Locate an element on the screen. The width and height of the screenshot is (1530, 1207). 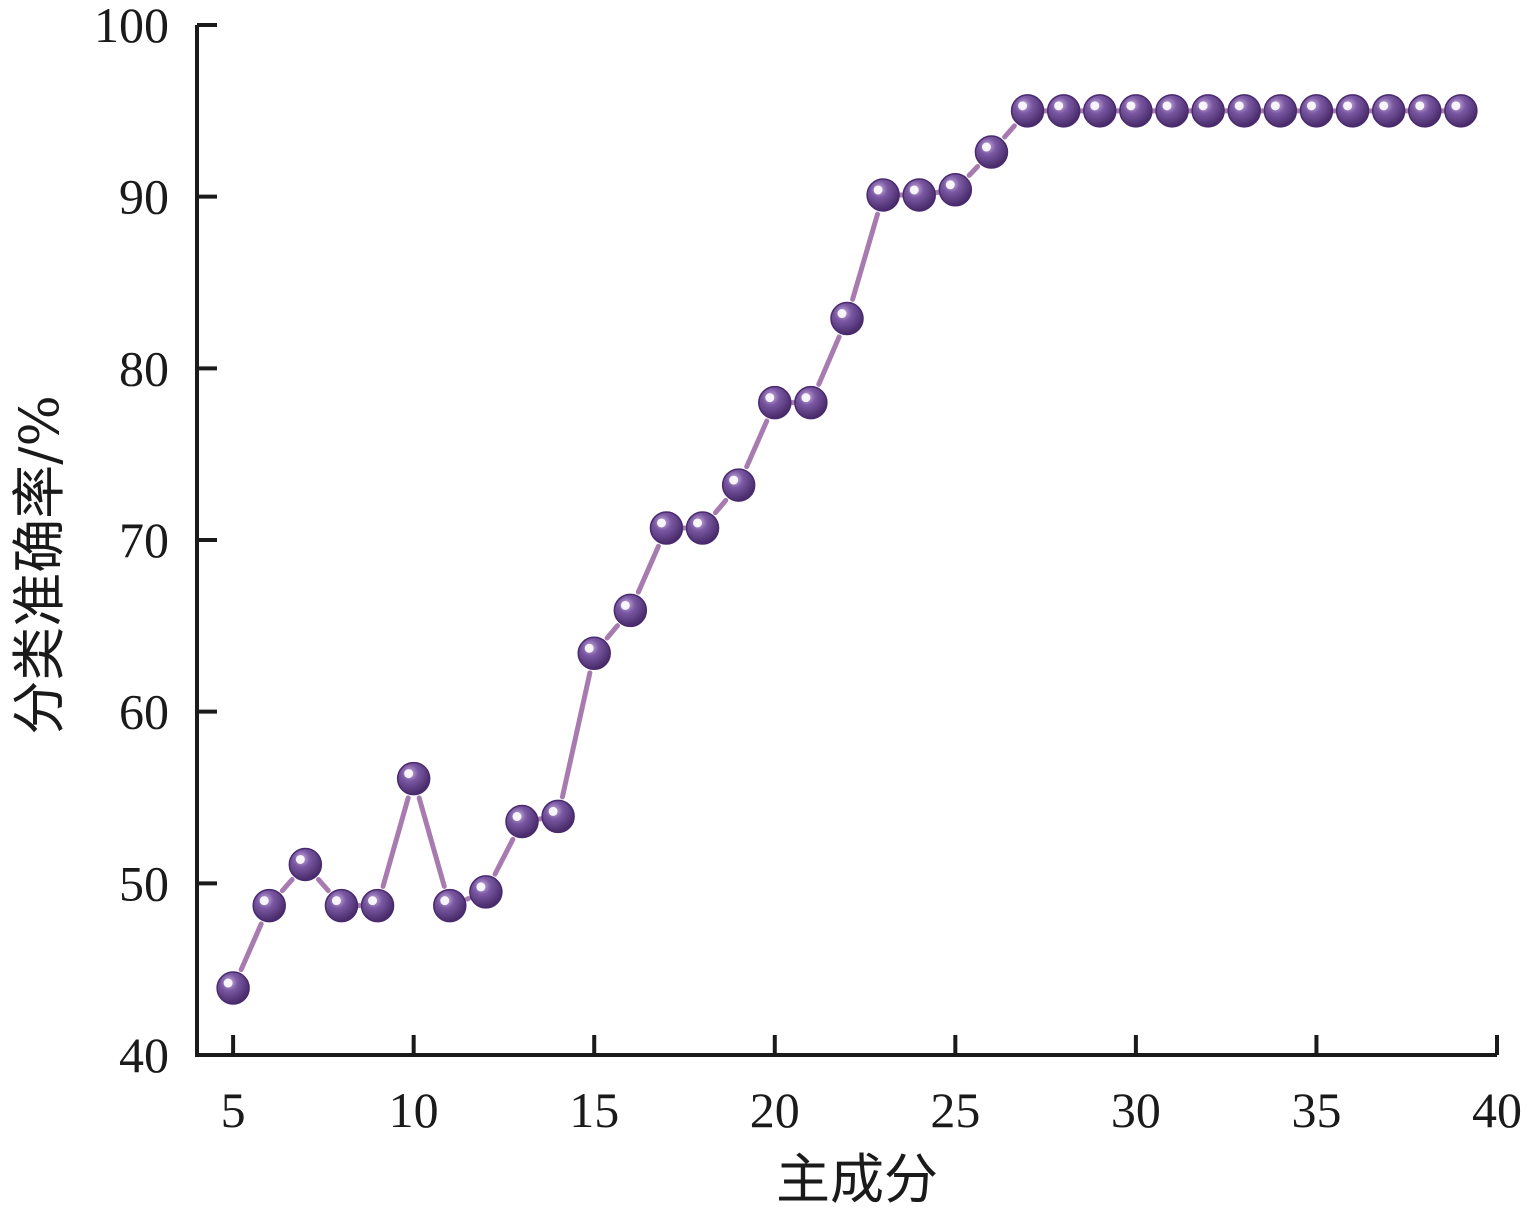
x-tick-label: 35 is located at coordinates (1316, 1110).